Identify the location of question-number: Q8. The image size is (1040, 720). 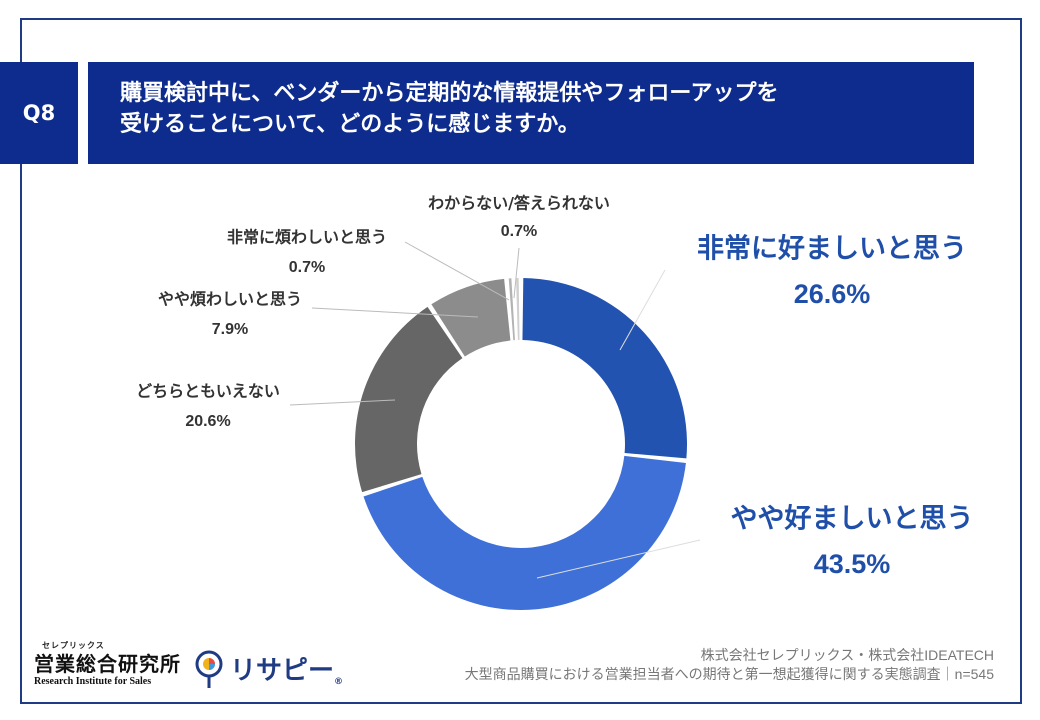
(39, 113).